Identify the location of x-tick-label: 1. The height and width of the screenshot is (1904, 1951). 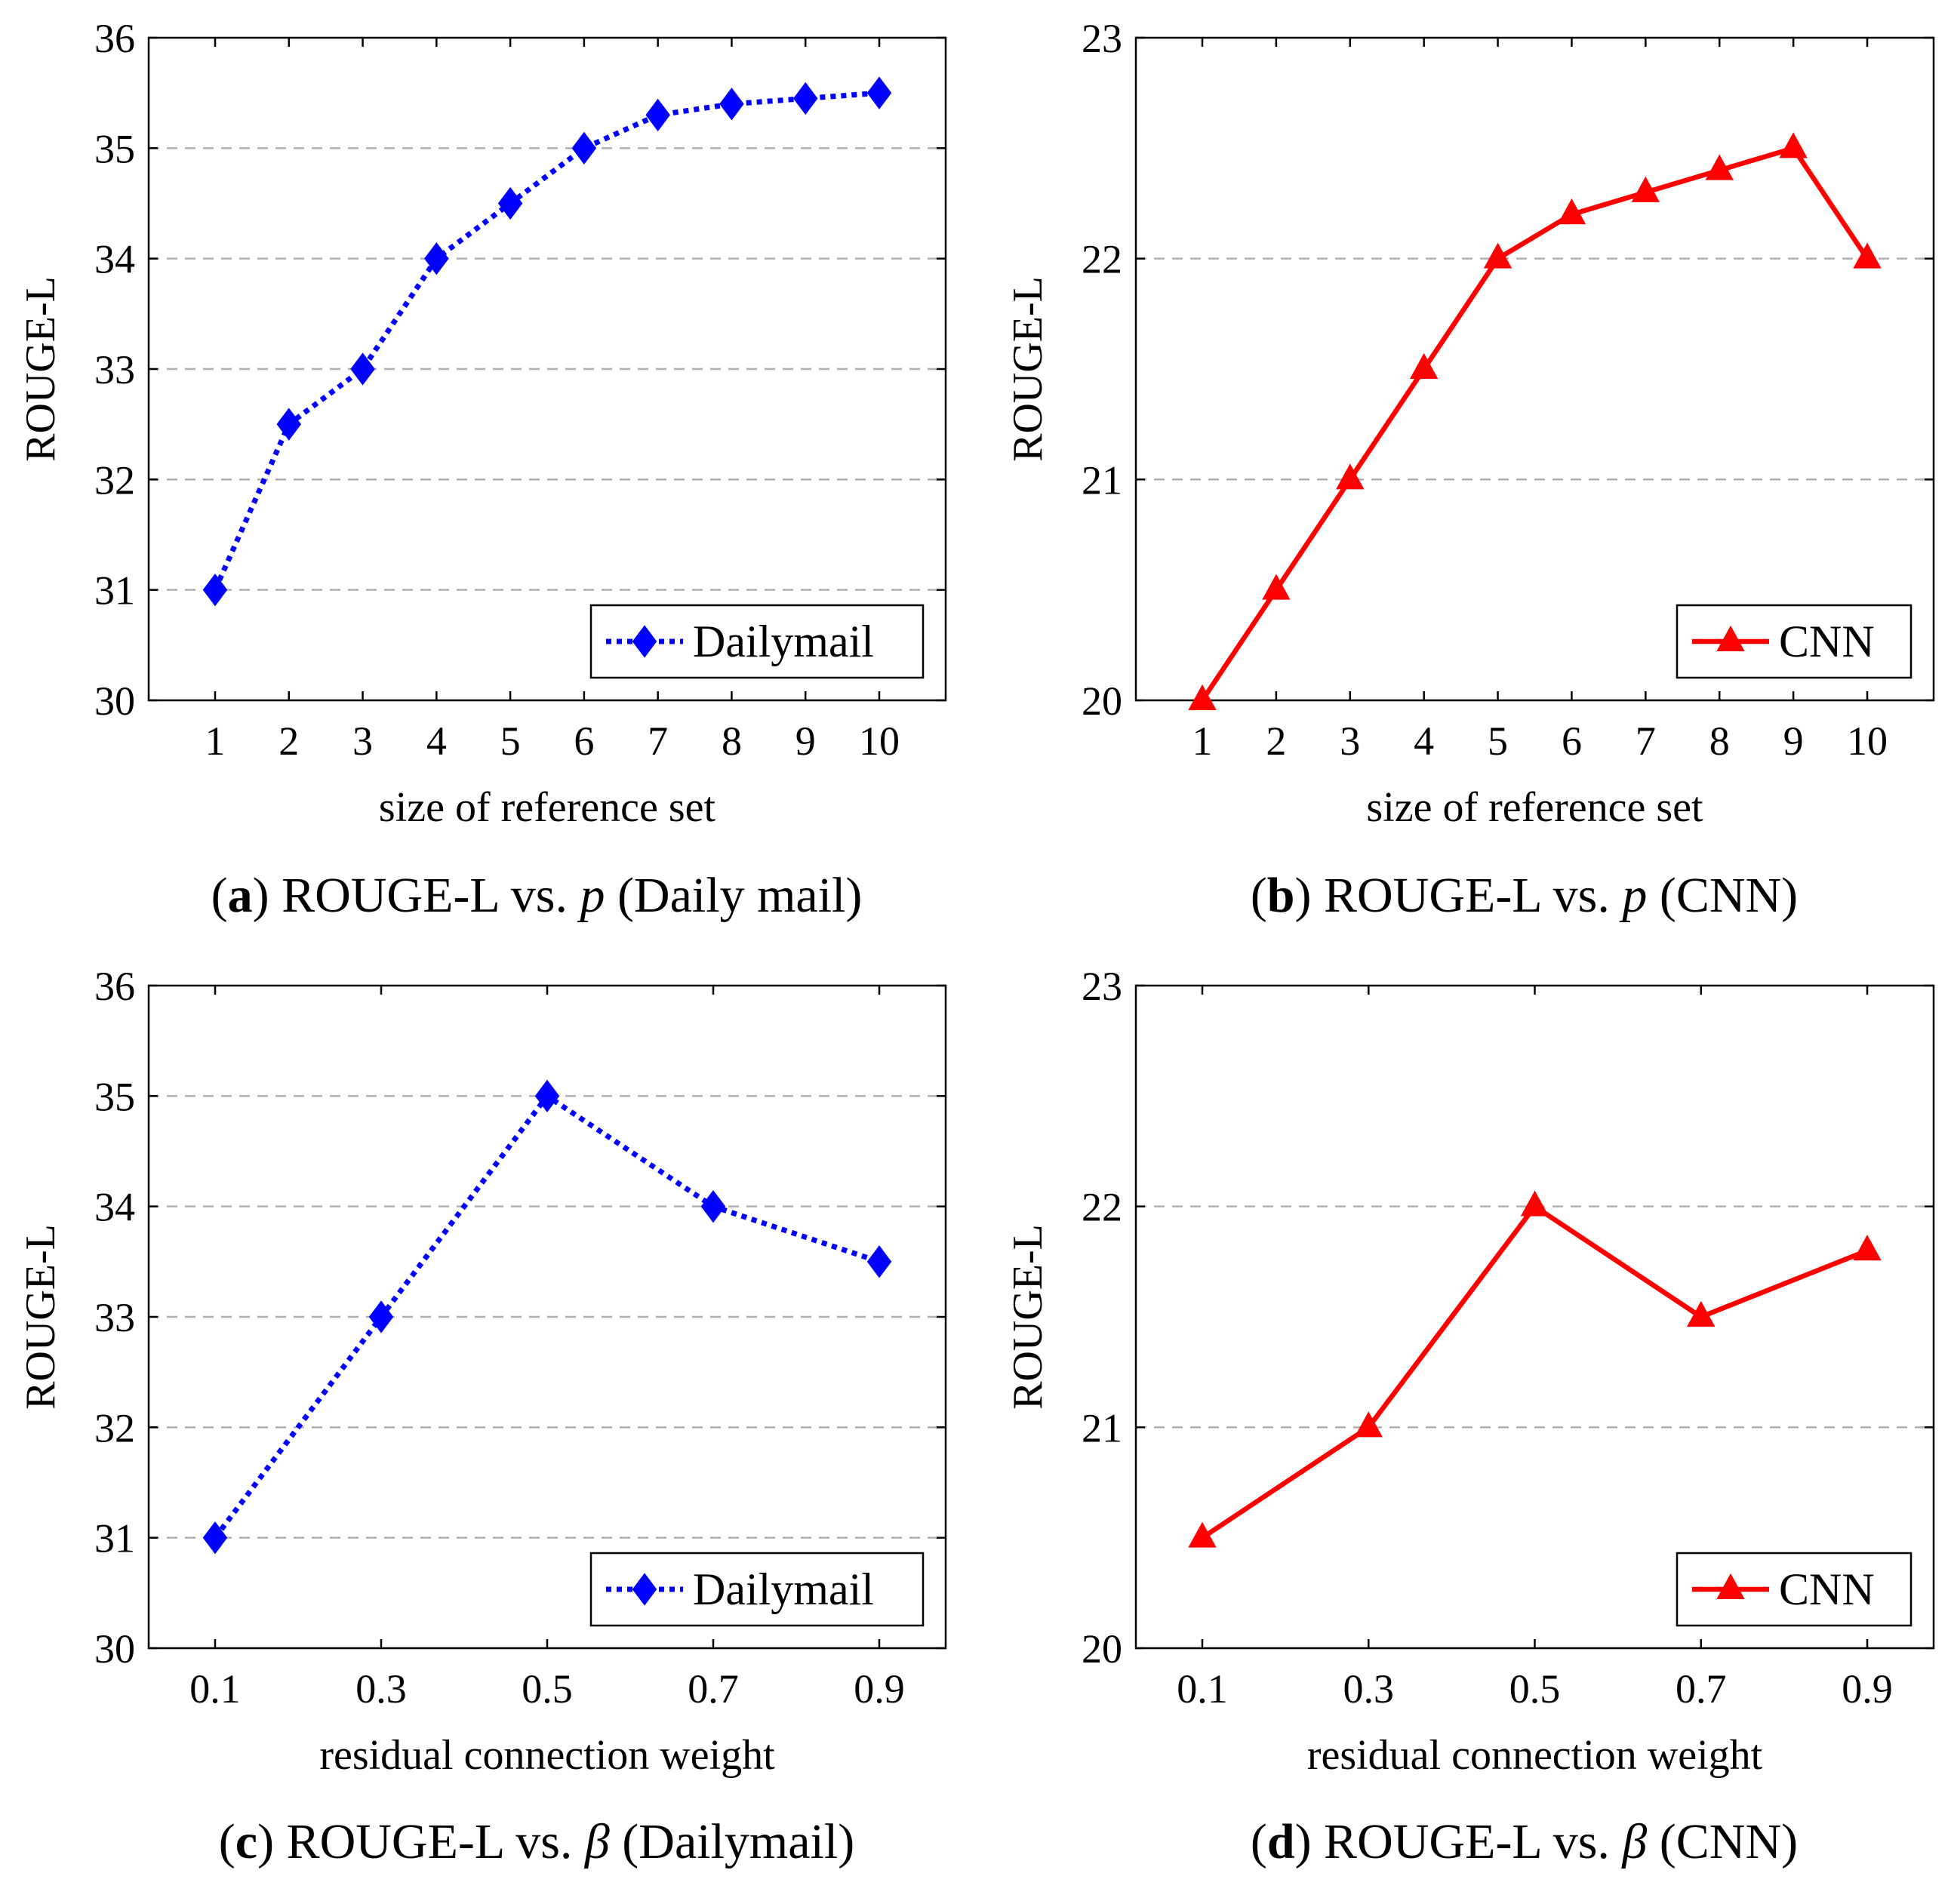
(215, 741).